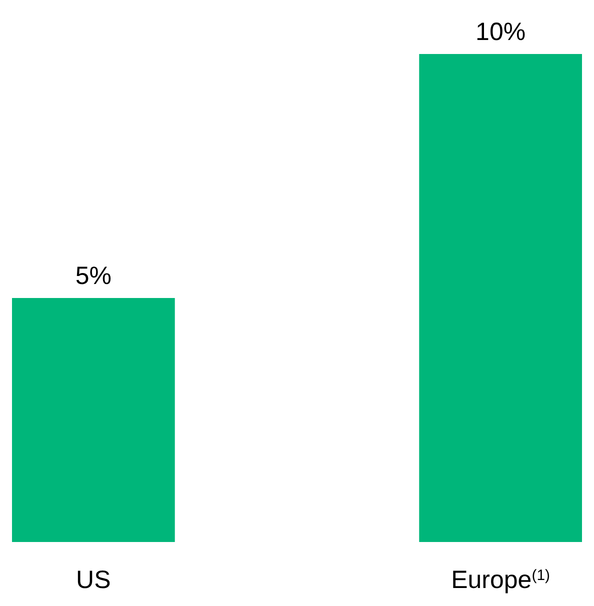 This screenshot has height=606, width=594. What do you see at coordinates (93, 580) in the screenshot?
I see `x-tick-label: US` at bounding box center [93, 580].